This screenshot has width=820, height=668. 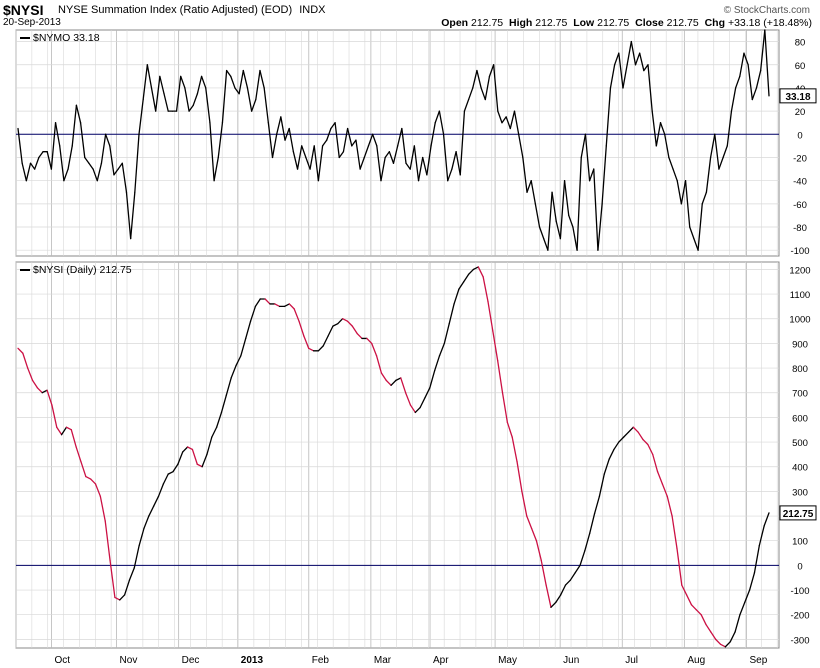 I want to click on chart-date: 20-Sep-2013, so click(x=32, y=22).